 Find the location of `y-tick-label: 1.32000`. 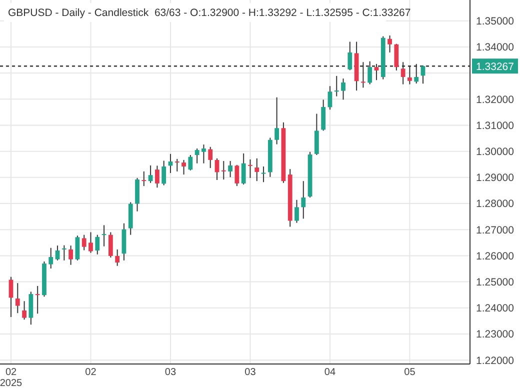

y-tick-label: 1.32000 is located at coordinates (495, 100).